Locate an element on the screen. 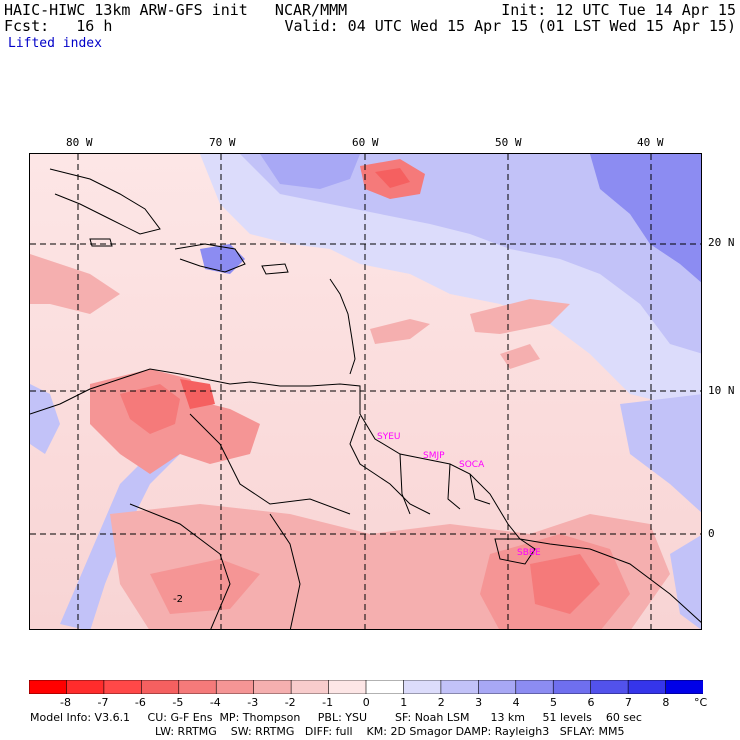 This screenshot has height=740, width=740. unstable-region-cell-north-core is located at coordinates (392, 178).